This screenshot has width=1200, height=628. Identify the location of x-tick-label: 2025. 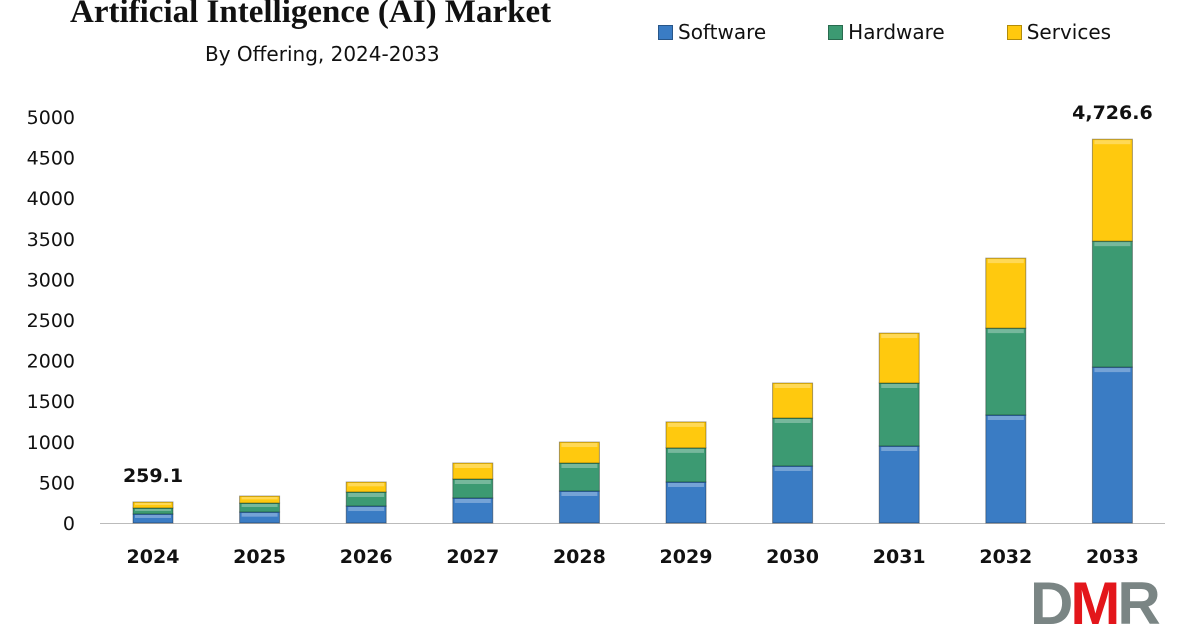
(259, 557).